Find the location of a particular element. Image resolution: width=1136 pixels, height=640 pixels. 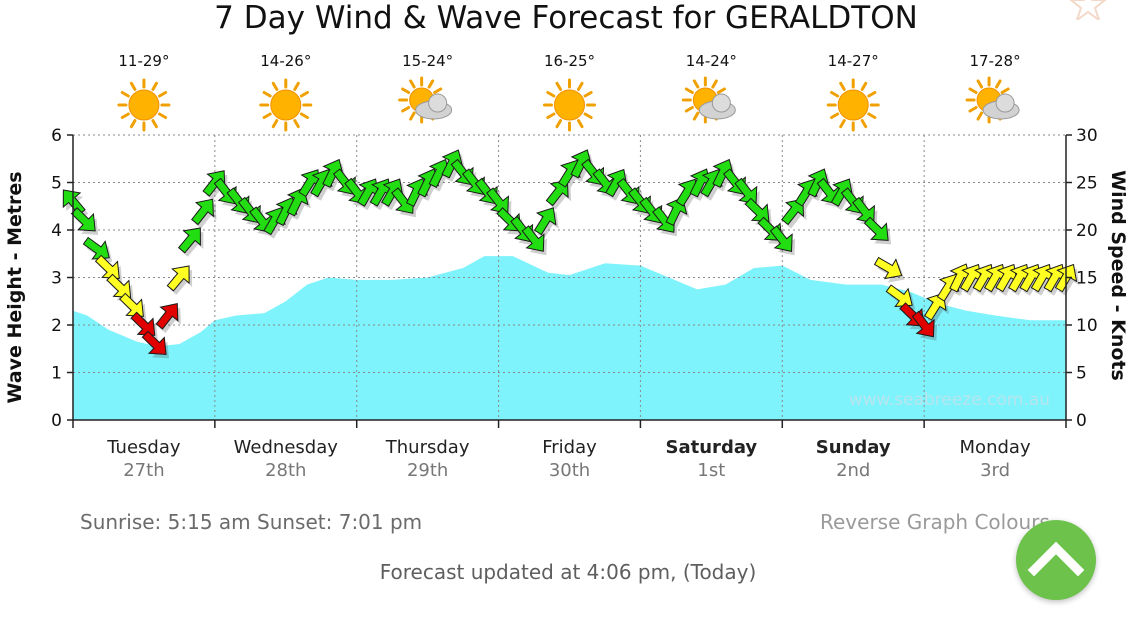

temp-range-label: 14-27° is located at coordinates (853, 61).